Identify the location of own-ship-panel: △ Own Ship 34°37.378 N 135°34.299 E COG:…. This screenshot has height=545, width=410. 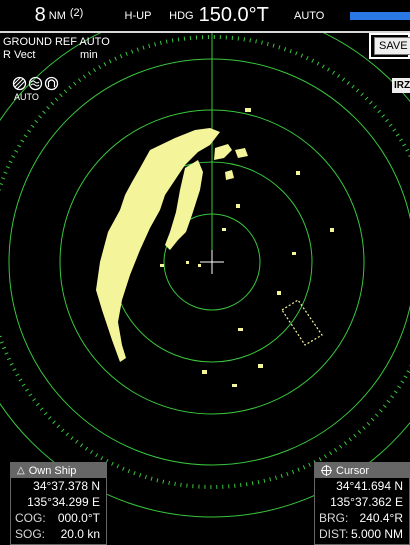
(58, 503).